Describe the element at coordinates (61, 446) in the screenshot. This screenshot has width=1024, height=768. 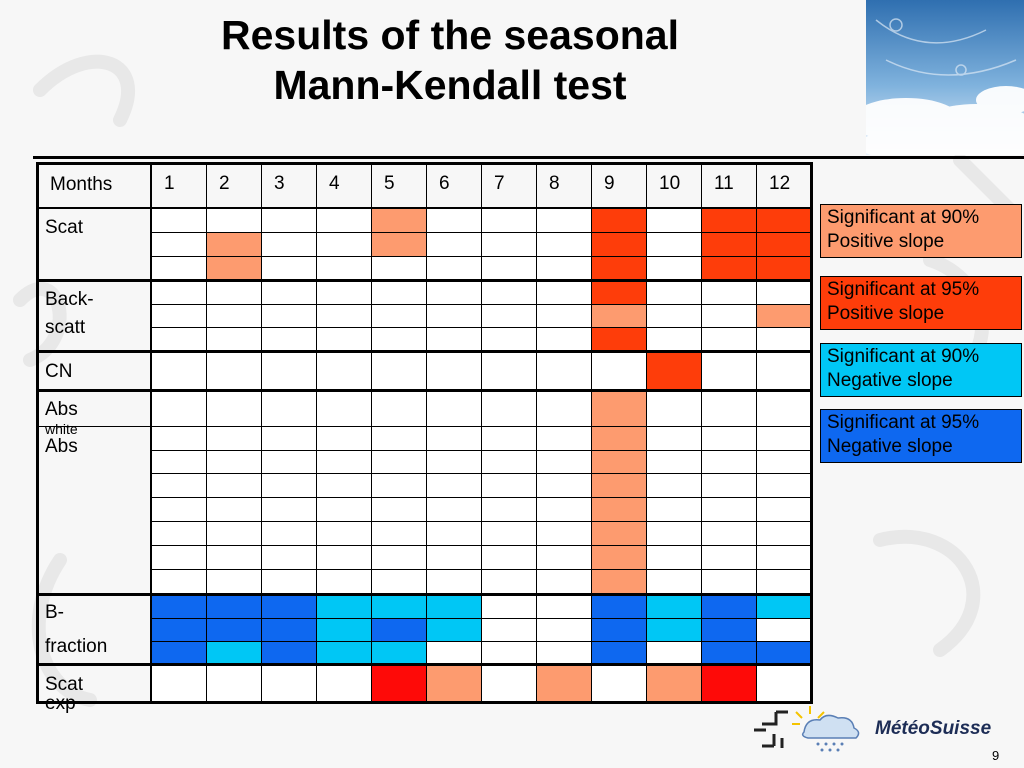
I see `row-label-abs: Abs` at that location.